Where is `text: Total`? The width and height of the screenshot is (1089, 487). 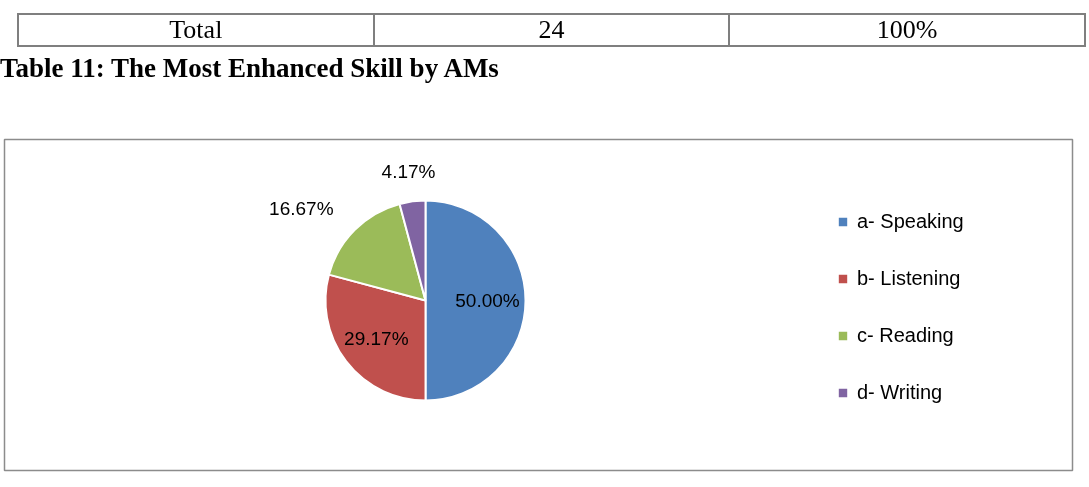
text: Total is located at coordinates (196, 30).